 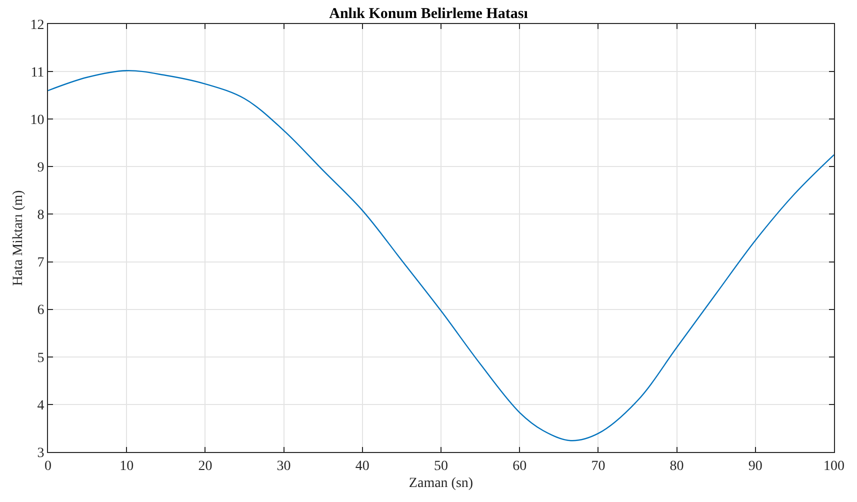 What do you see at coordinates (362, 466) in the screenshot?
I see `x-tick-label: 40` at bounding box center [362, 466].